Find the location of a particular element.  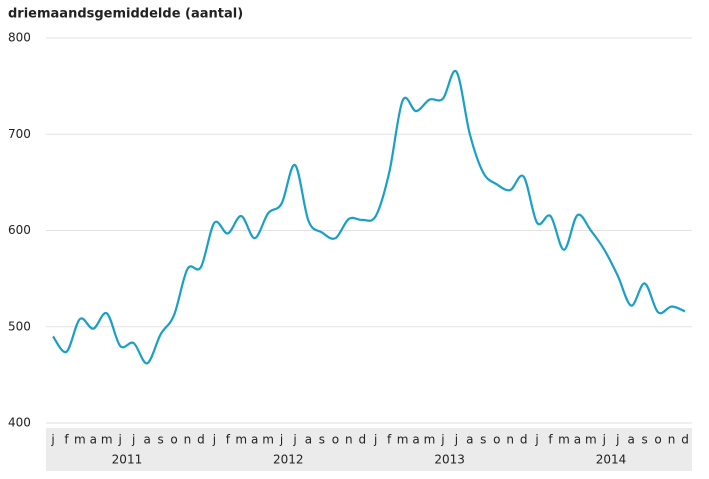

y-tick-label: 400 is located at coordinates (19, 423).